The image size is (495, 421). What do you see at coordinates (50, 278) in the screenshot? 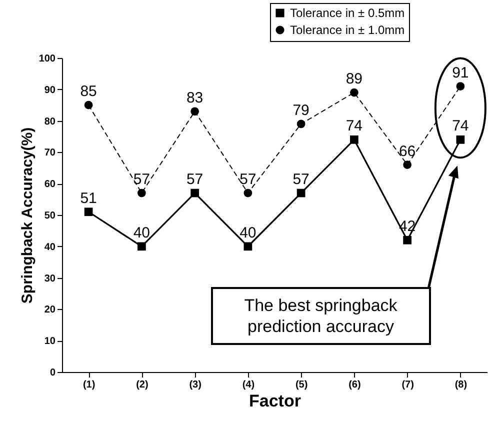
I see `y-tick-label: 30` at bounding box center [50, 278].